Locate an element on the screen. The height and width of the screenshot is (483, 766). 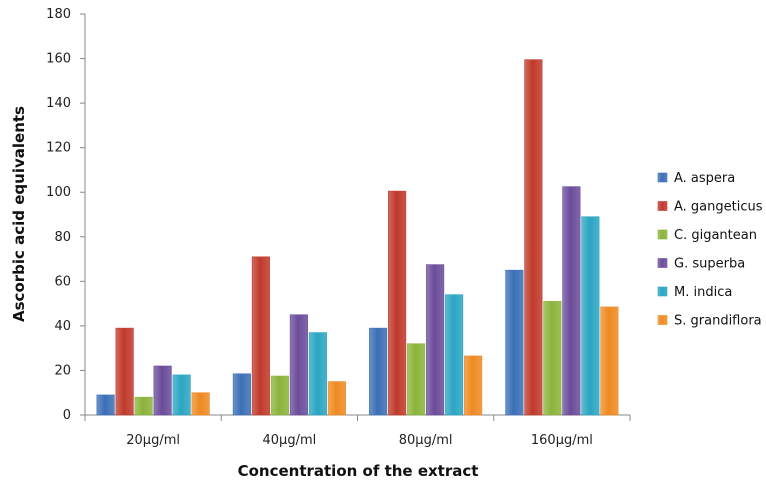
y-tick-label: 160 is located at coordinates (58, 59).